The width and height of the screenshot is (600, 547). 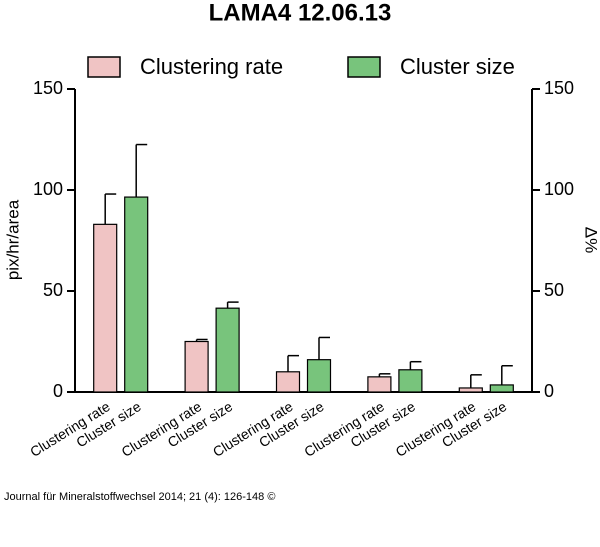 What do you see at coordinates (559, 189) in the screenshot?
I see `y2-tick-label: 100` at bounding box center [559, 189].